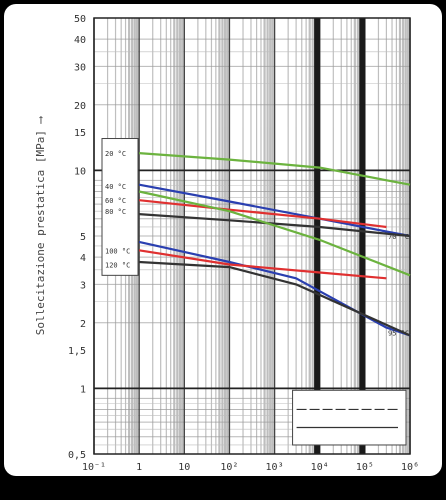 The height and width of the screenshot is (500, 446). What do you see at coordinates (80, 67) in the screenshot?
I see `y-tick-label: 30` at bounding box center [80, 67].